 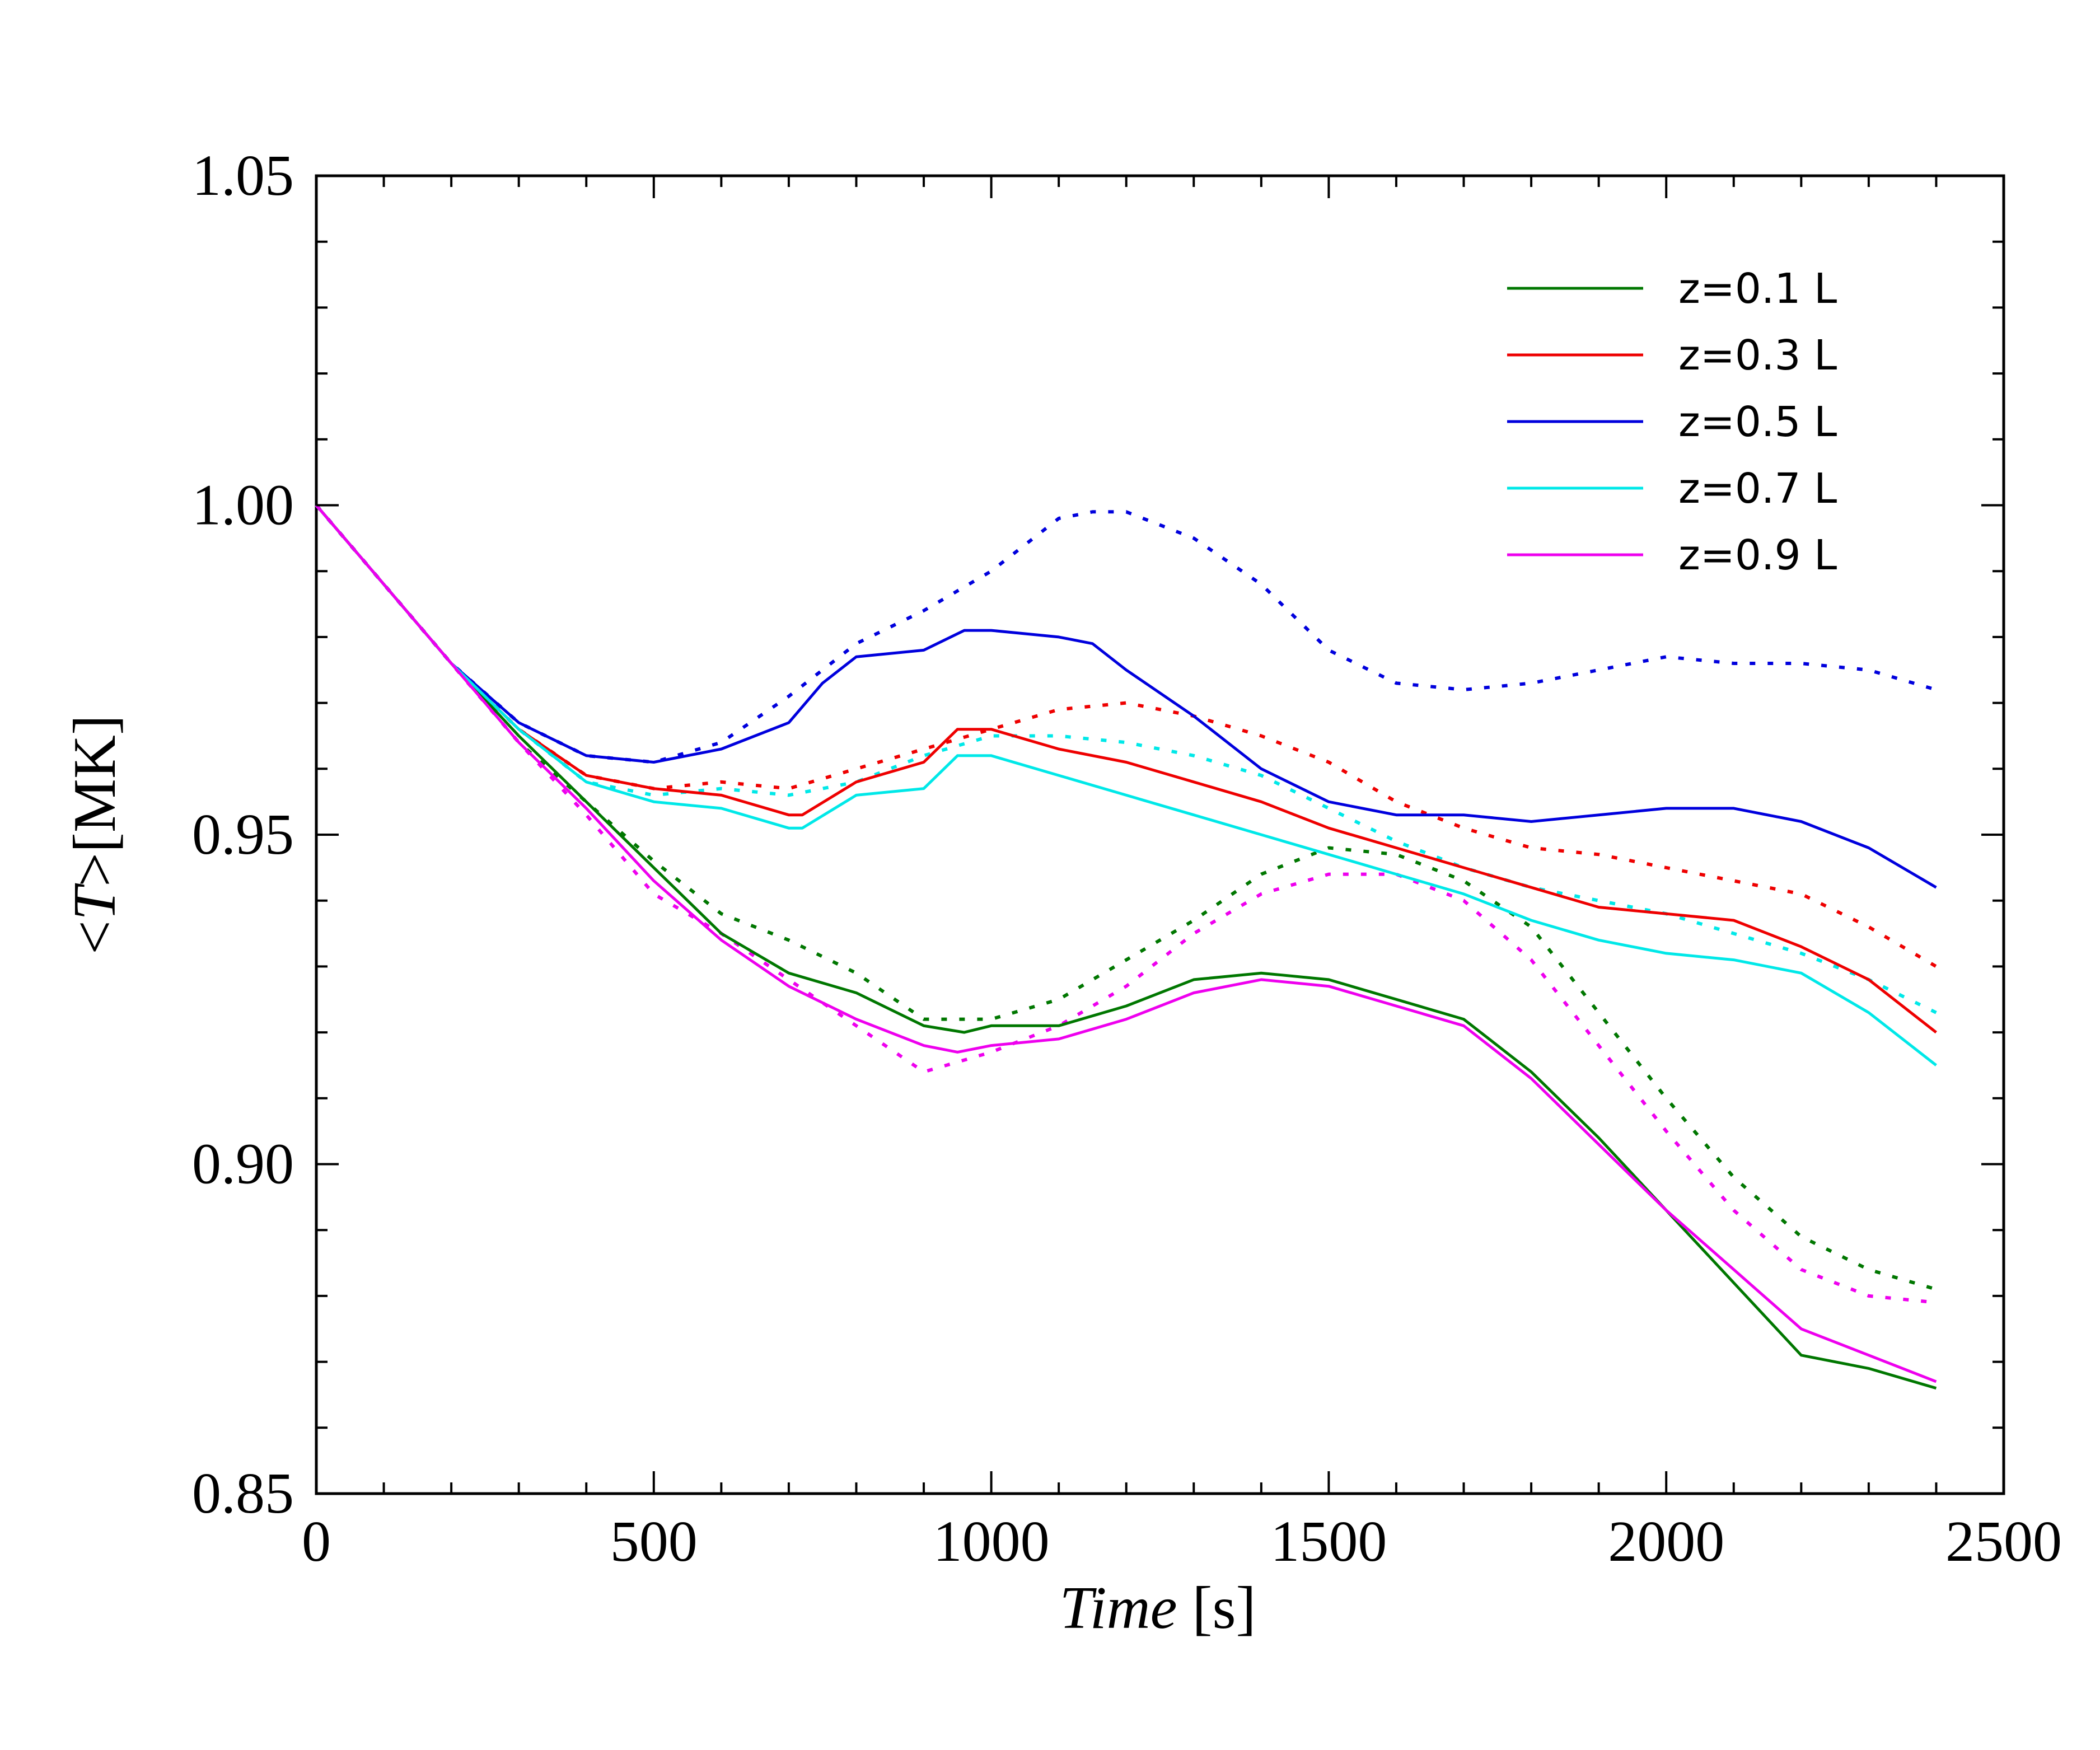 I want to click on legend-label: z=0.1 L, so click(x=1757, y=289).